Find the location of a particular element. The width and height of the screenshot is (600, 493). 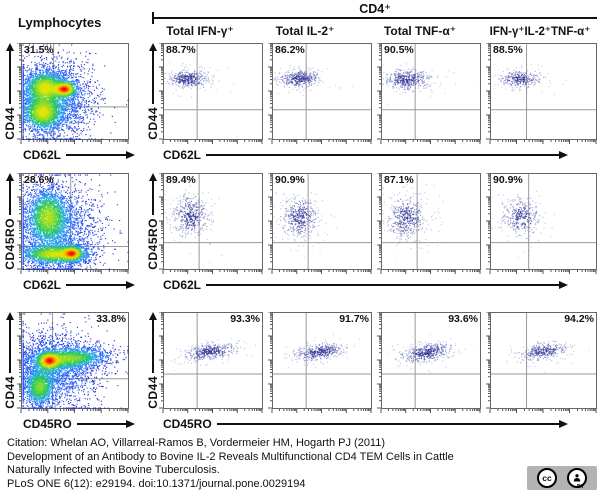

by-person-icon is located at coordinates (577, 478).